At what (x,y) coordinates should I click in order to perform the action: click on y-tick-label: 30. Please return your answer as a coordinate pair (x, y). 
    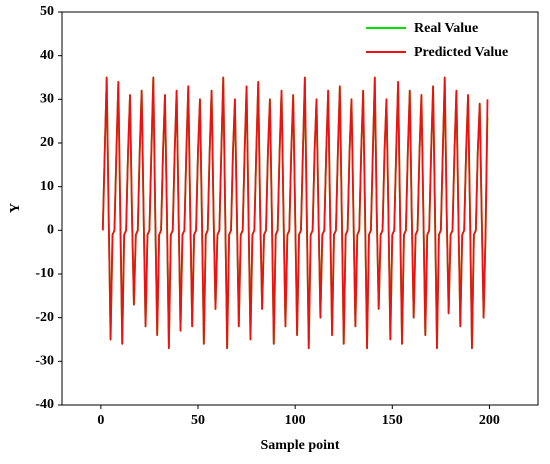
    Looking at the image, I should click on (47, 99).